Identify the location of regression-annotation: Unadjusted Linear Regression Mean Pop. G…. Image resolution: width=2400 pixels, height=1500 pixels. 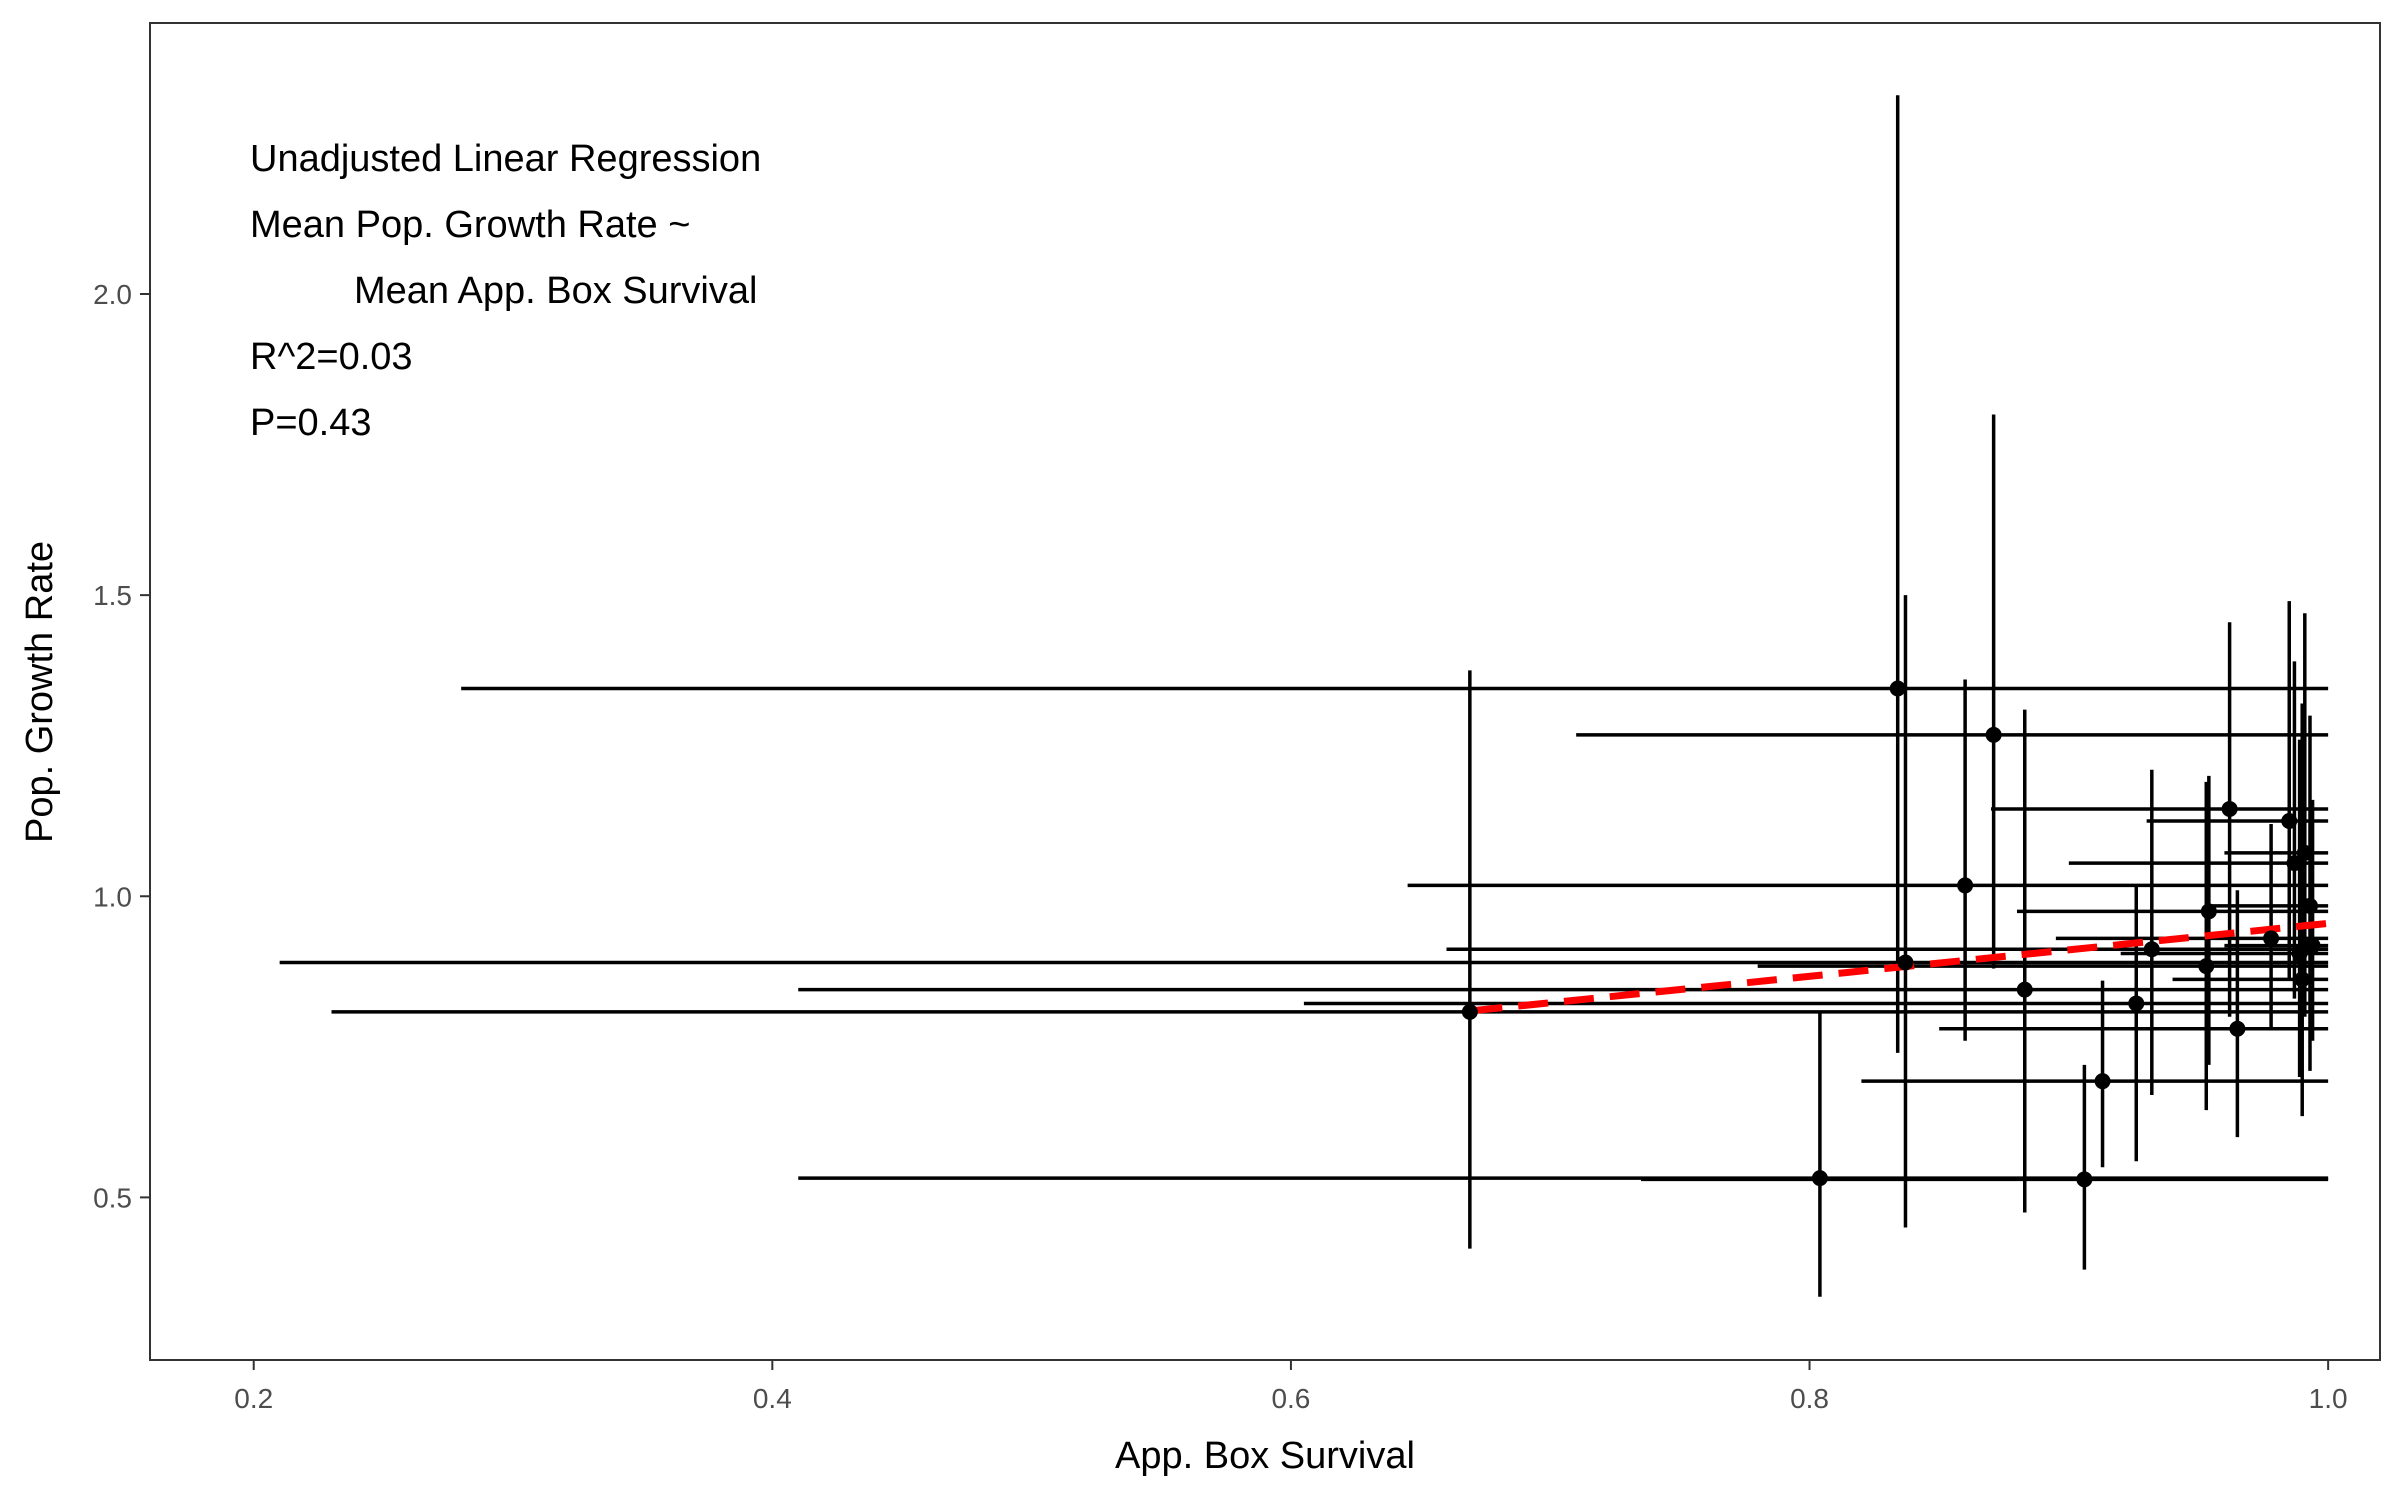
(505, 291).